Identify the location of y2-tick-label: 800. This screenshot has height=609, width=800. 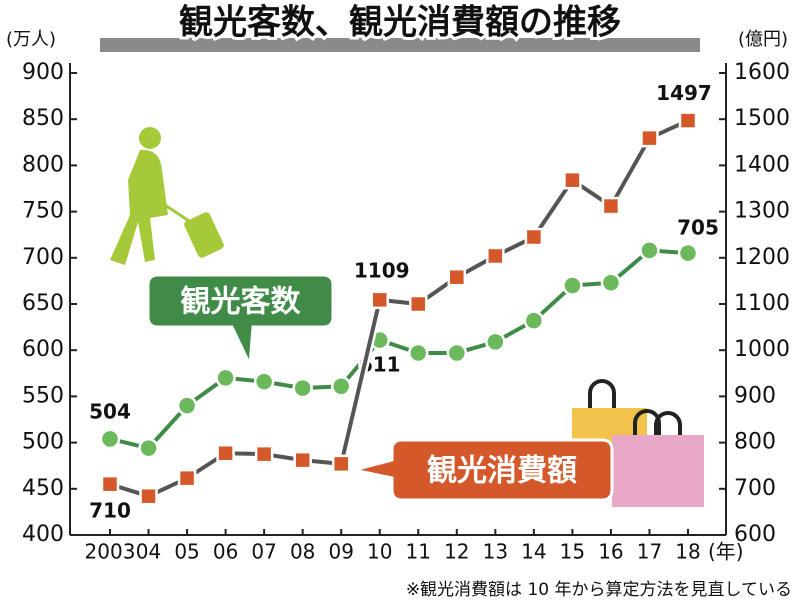
(755, 442).